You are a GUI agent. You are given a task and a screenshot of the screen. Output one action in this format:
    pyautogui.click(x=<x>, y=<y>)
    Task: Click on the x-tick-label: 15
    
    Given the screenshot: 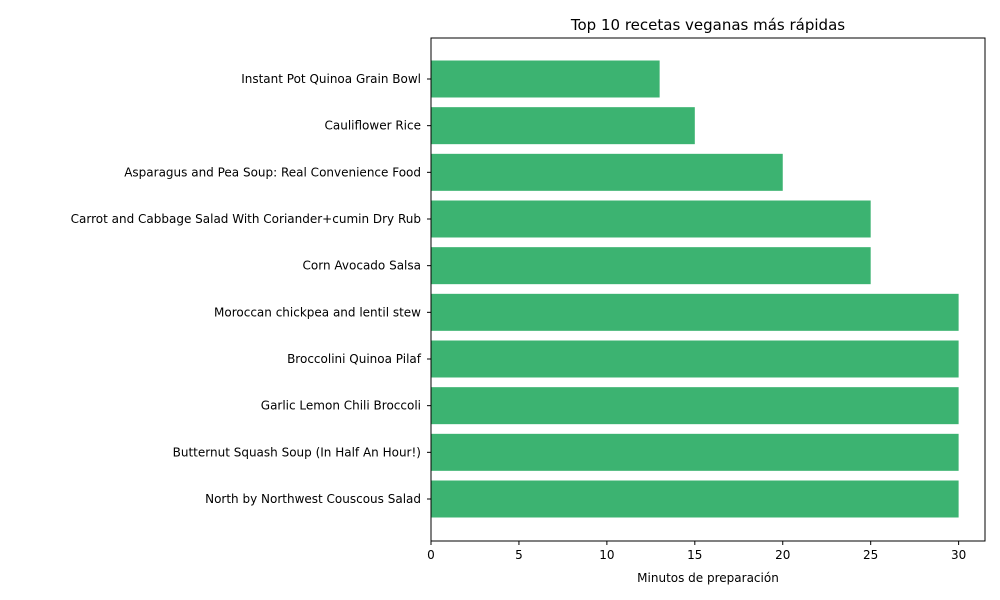 What is the action you would take?
    pyautogui.click(x=694, y=555)
    